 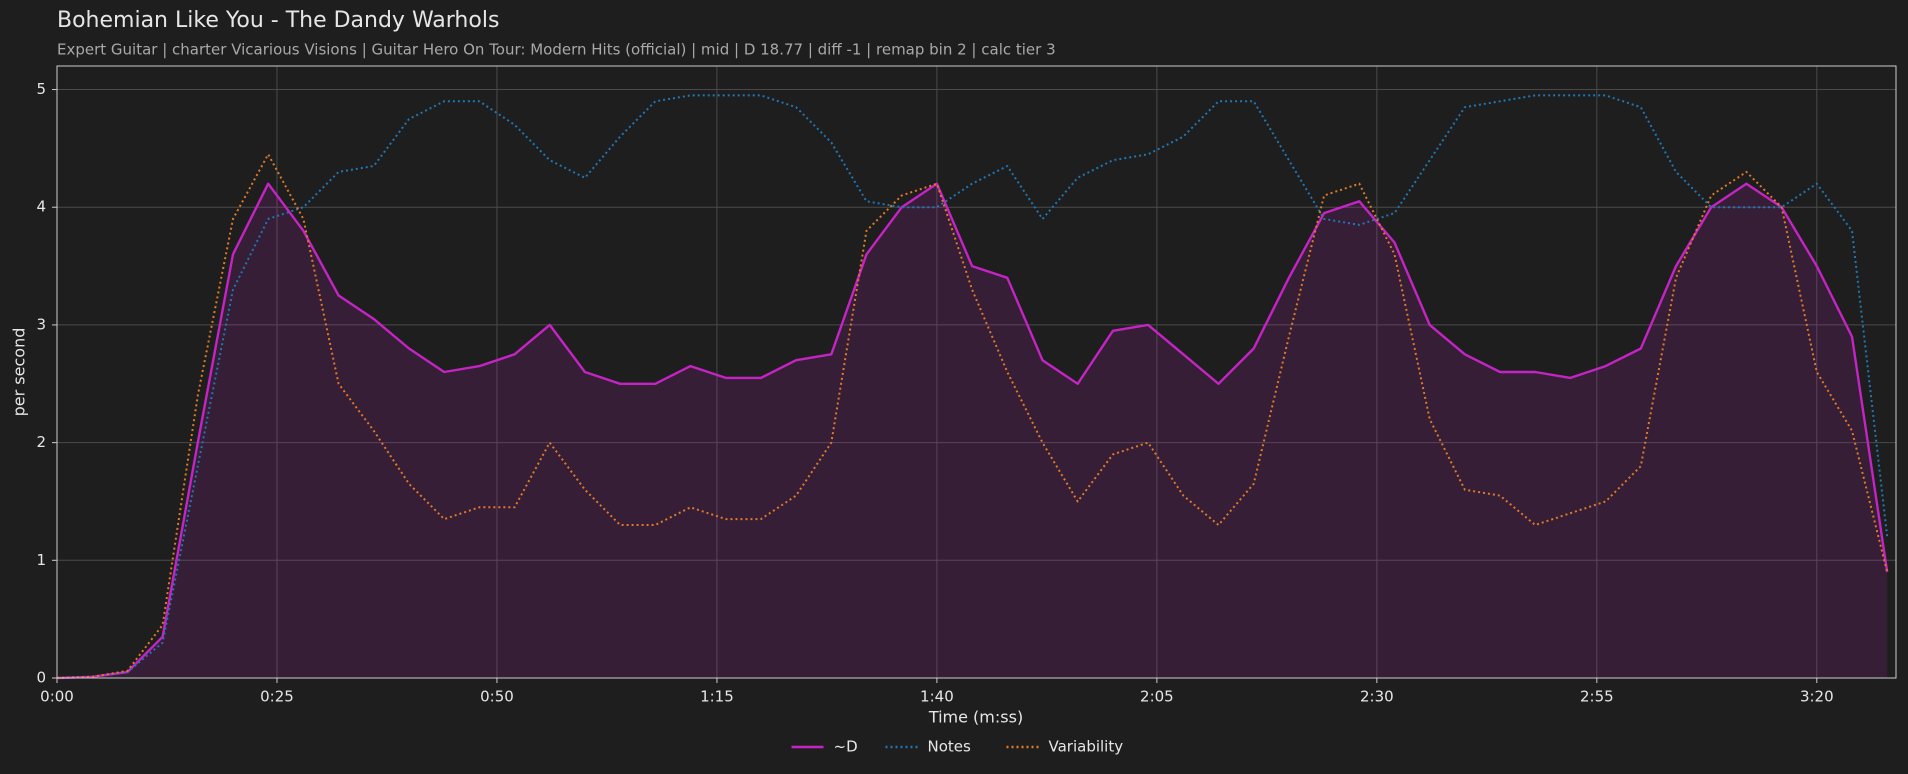 What do you see at coordinates (497, 697) in the screenshot?
I see `x-tick-label: 0:50` at bounding box center [497, 697].